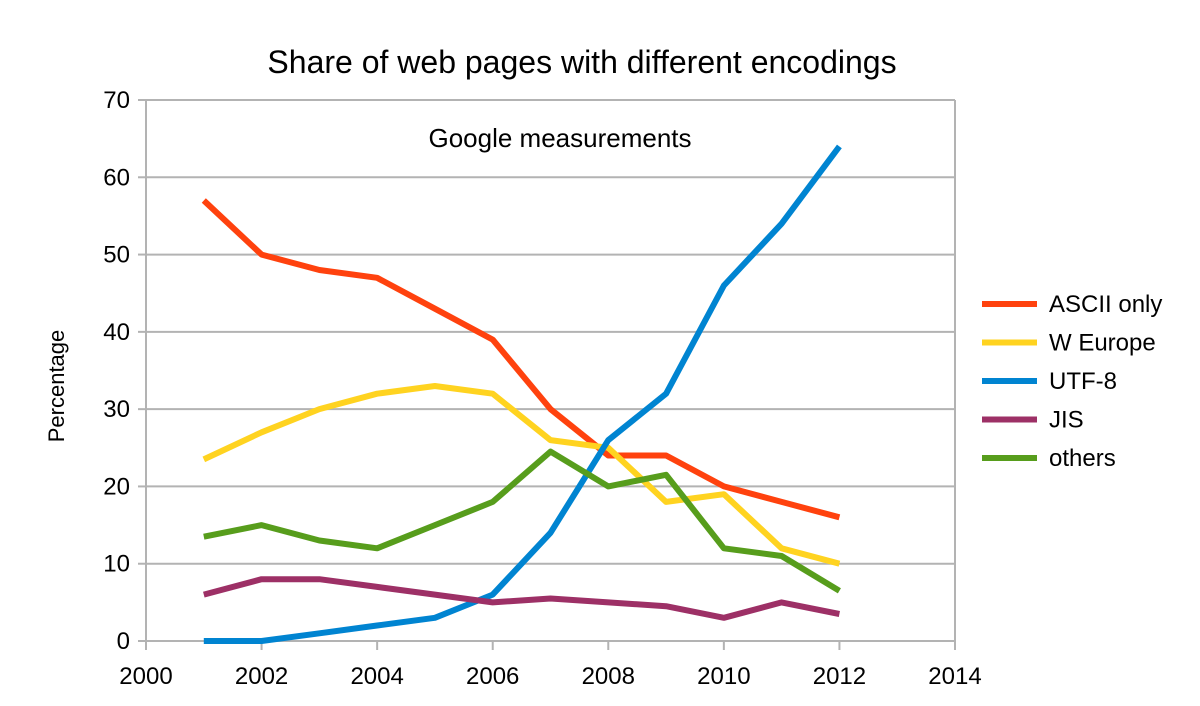 This screenshot has width=1200, height=706. I want to click on legend-item: UTF-8, so click(1049, 381).